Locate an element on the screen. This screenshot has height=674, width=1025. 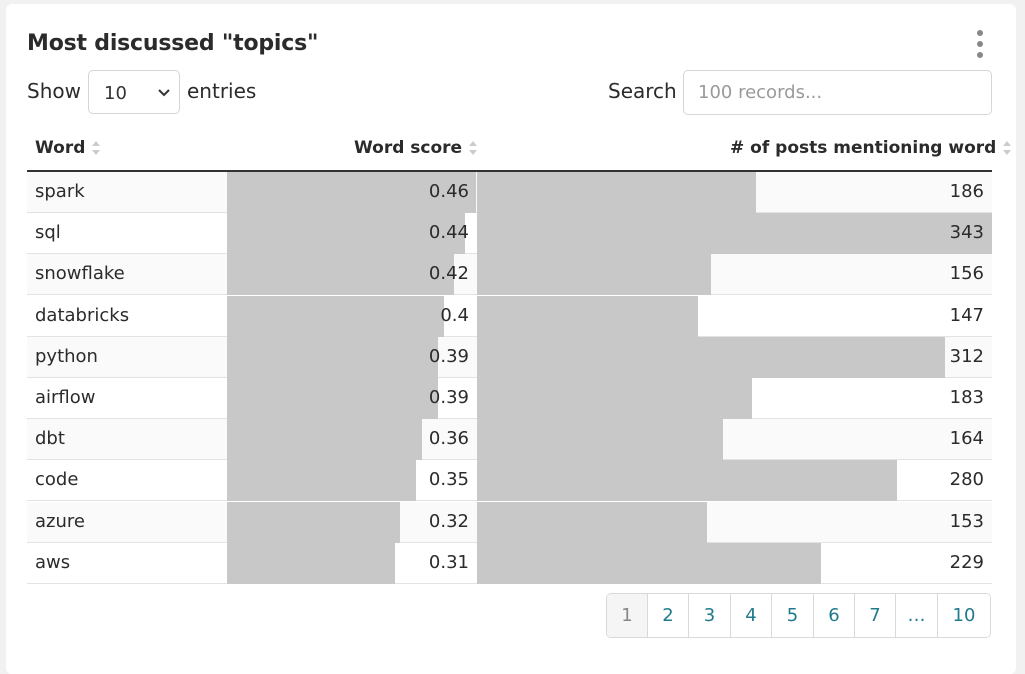
widget-title: Most discussed "topics" is located at coordinates (173, 43).